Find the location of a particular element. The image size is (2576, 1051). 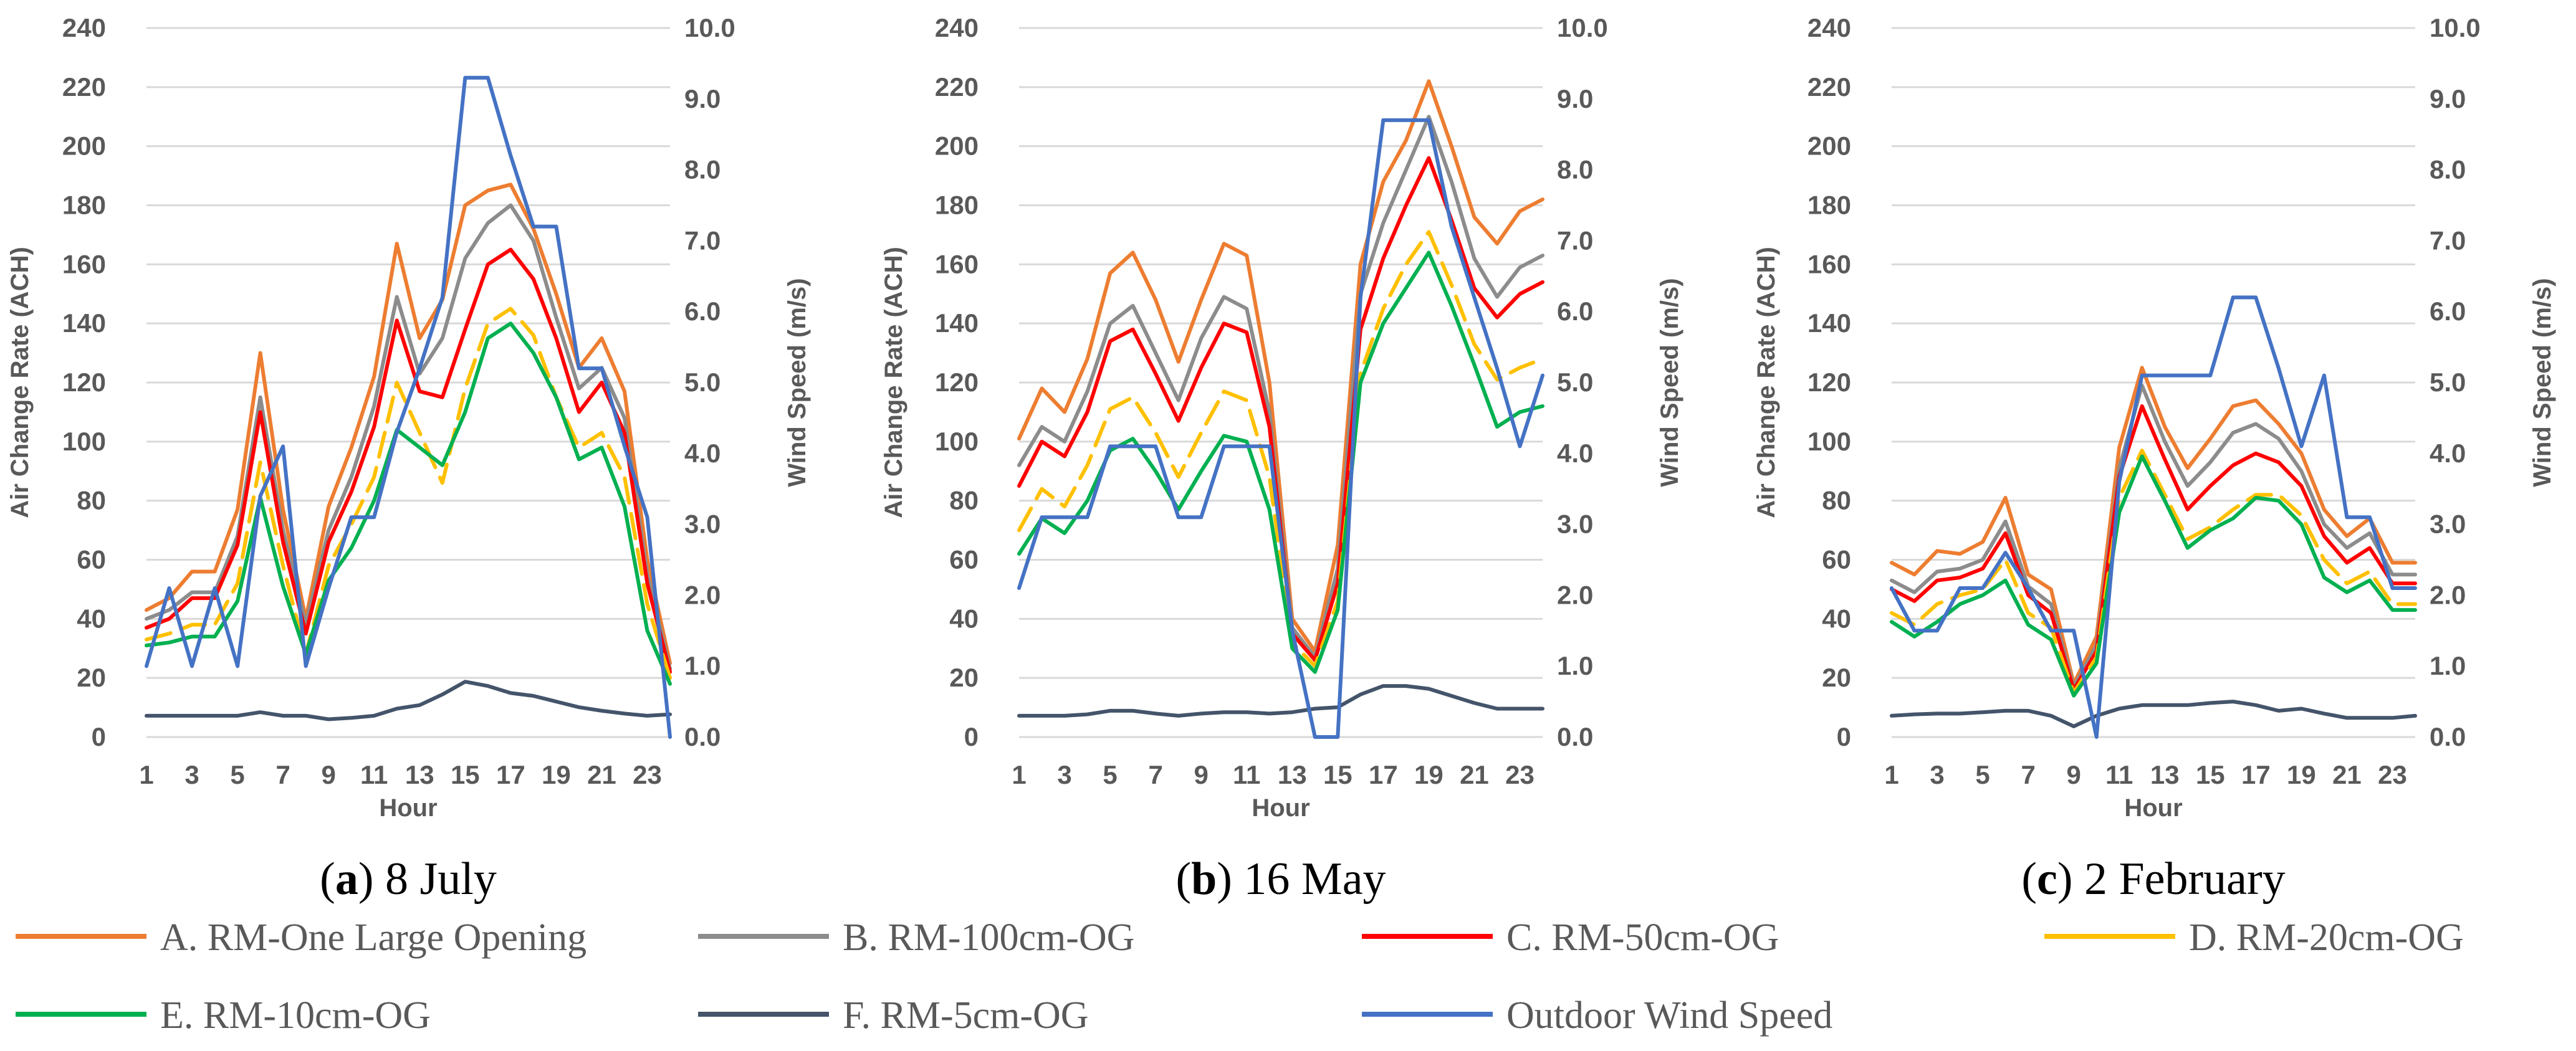

legend-item: D. RM-20cm-OG is located at coordinates (2254, 938).